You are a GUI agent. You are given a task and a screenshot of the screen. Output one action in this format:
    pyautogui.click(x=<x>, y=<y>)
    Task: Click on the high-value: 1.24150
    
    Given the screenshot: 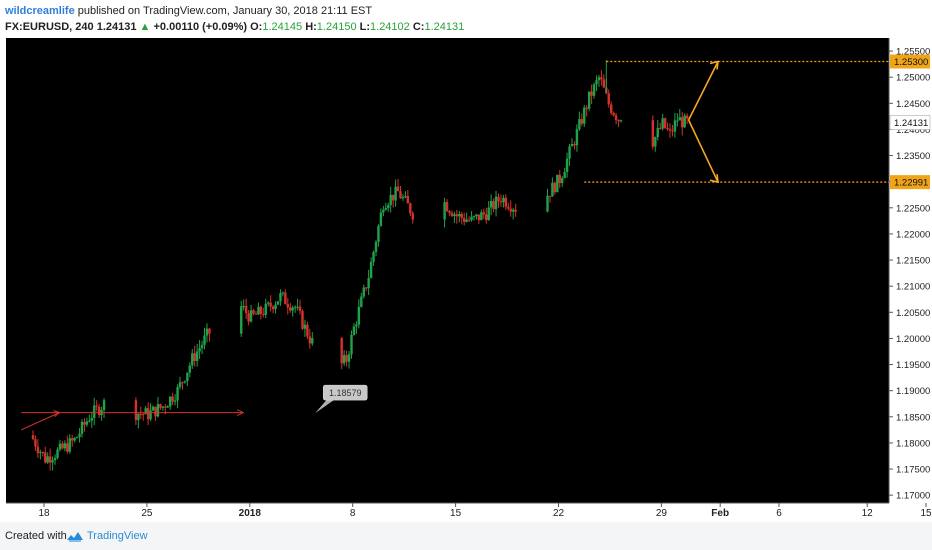 What is the action you would take?
    pyautogui.click(x=336, y=27)
    